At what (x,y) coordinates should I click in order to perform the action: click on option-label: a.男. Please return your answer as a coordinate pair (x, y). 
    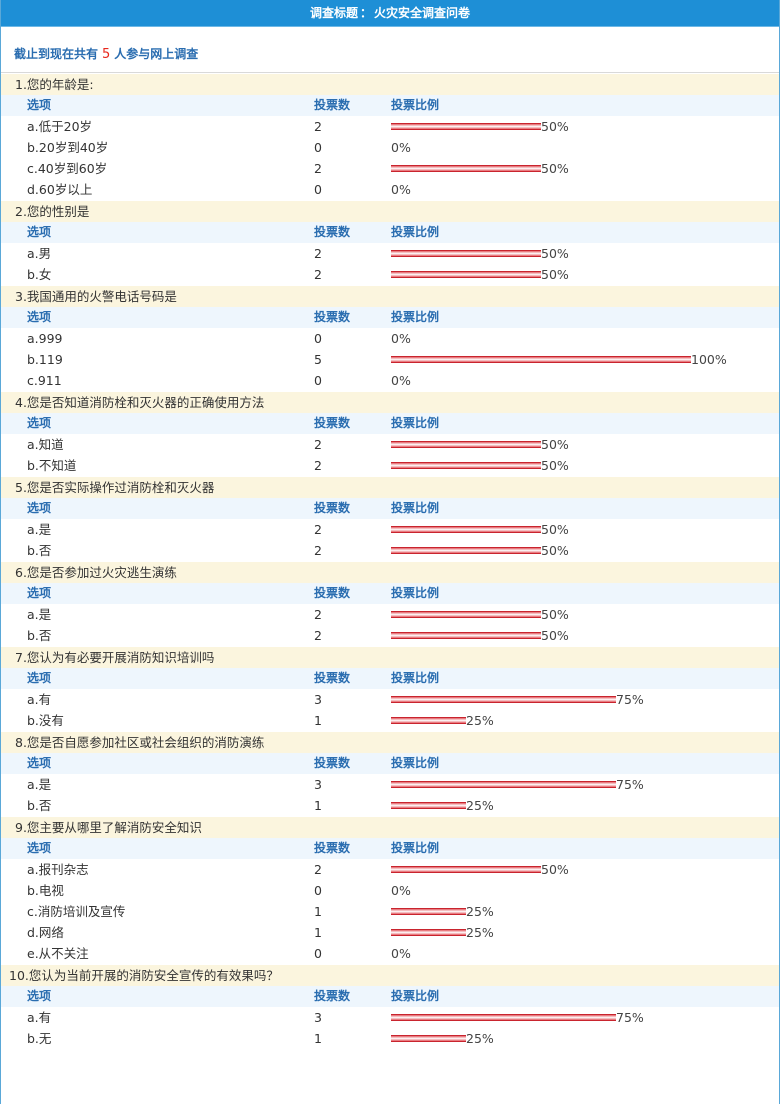
    Looking at the image, I should click on (39, 253).